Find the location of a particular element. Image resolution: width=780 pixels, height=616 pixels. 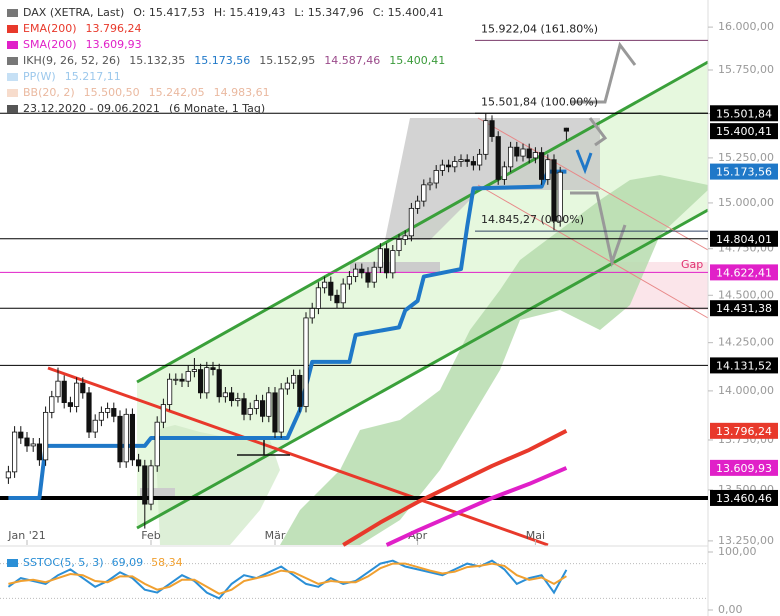

projection-arrow is located at coordinates (598, 132).